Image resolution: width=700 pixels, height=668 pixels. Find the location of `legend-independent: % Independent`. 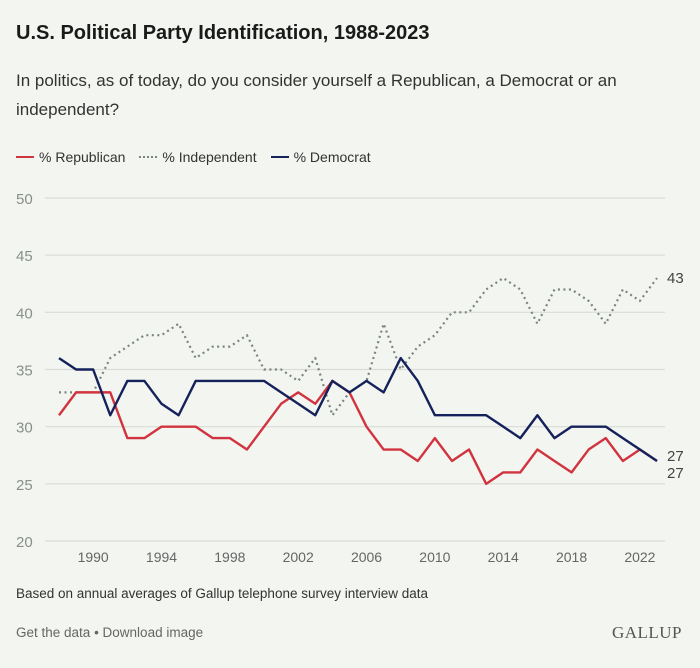

legend-independent: % Independent is located at coordinates (198, 157).